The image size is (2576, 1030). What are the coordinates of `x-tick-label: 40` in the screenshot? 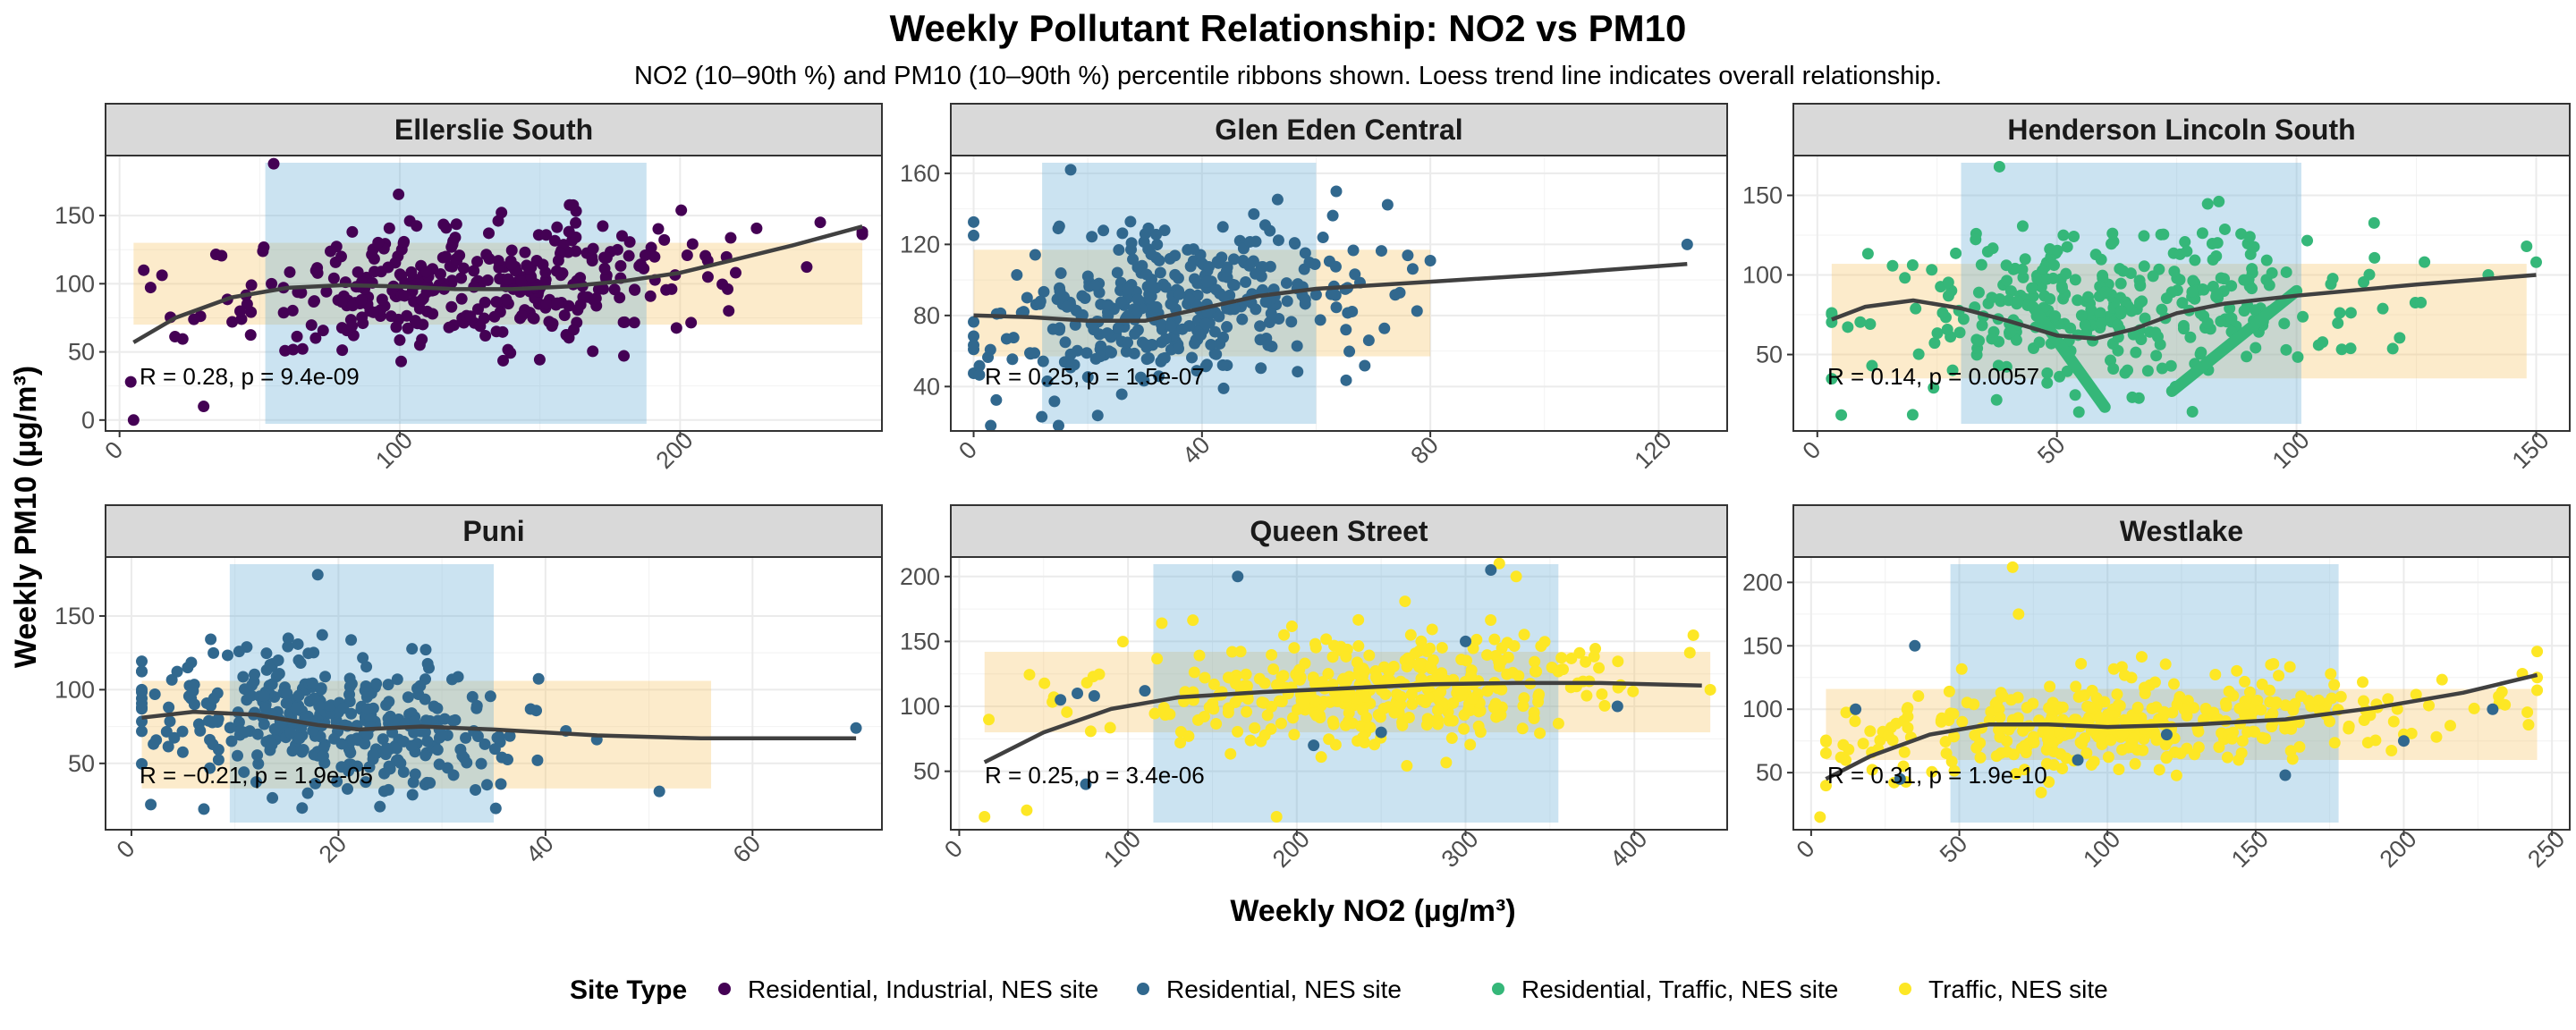 It's located at (539, 848).